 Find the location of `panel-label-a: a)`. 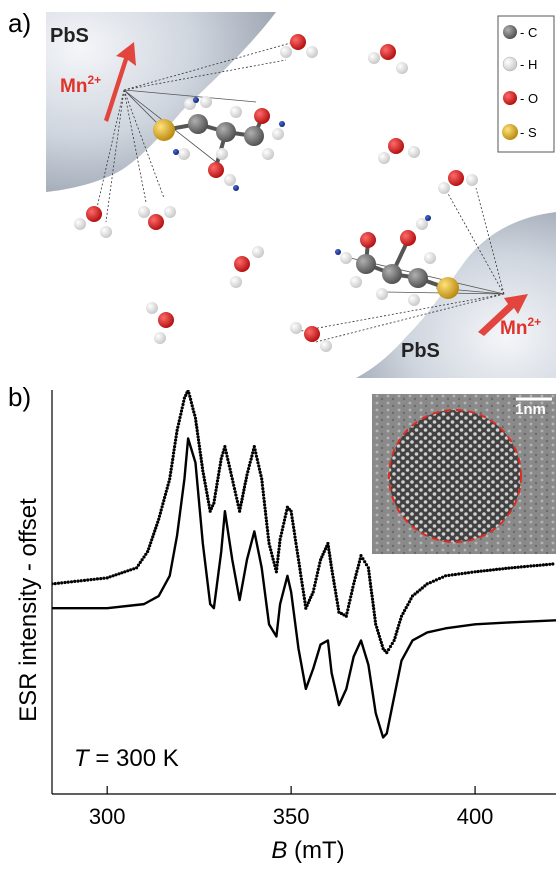

panel-label-a: a) is located at coordinates (20, 23).